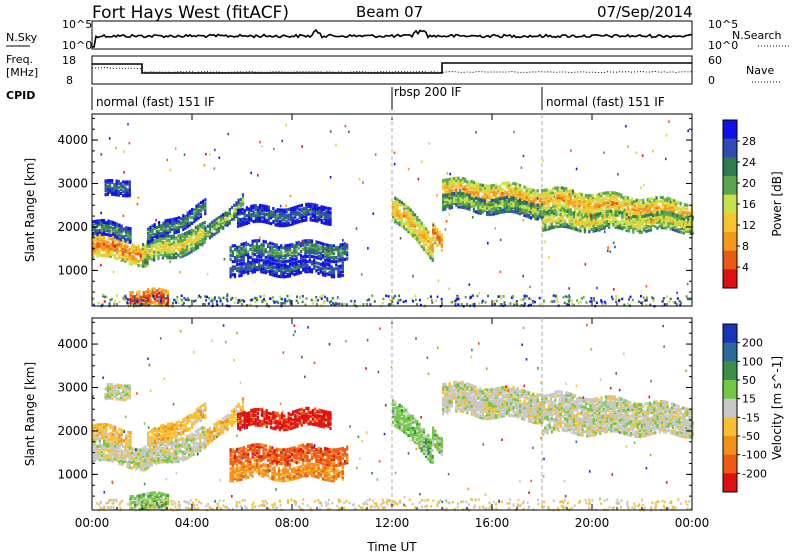  I want to click on nave-tick-0: 0, so click(711, 80).